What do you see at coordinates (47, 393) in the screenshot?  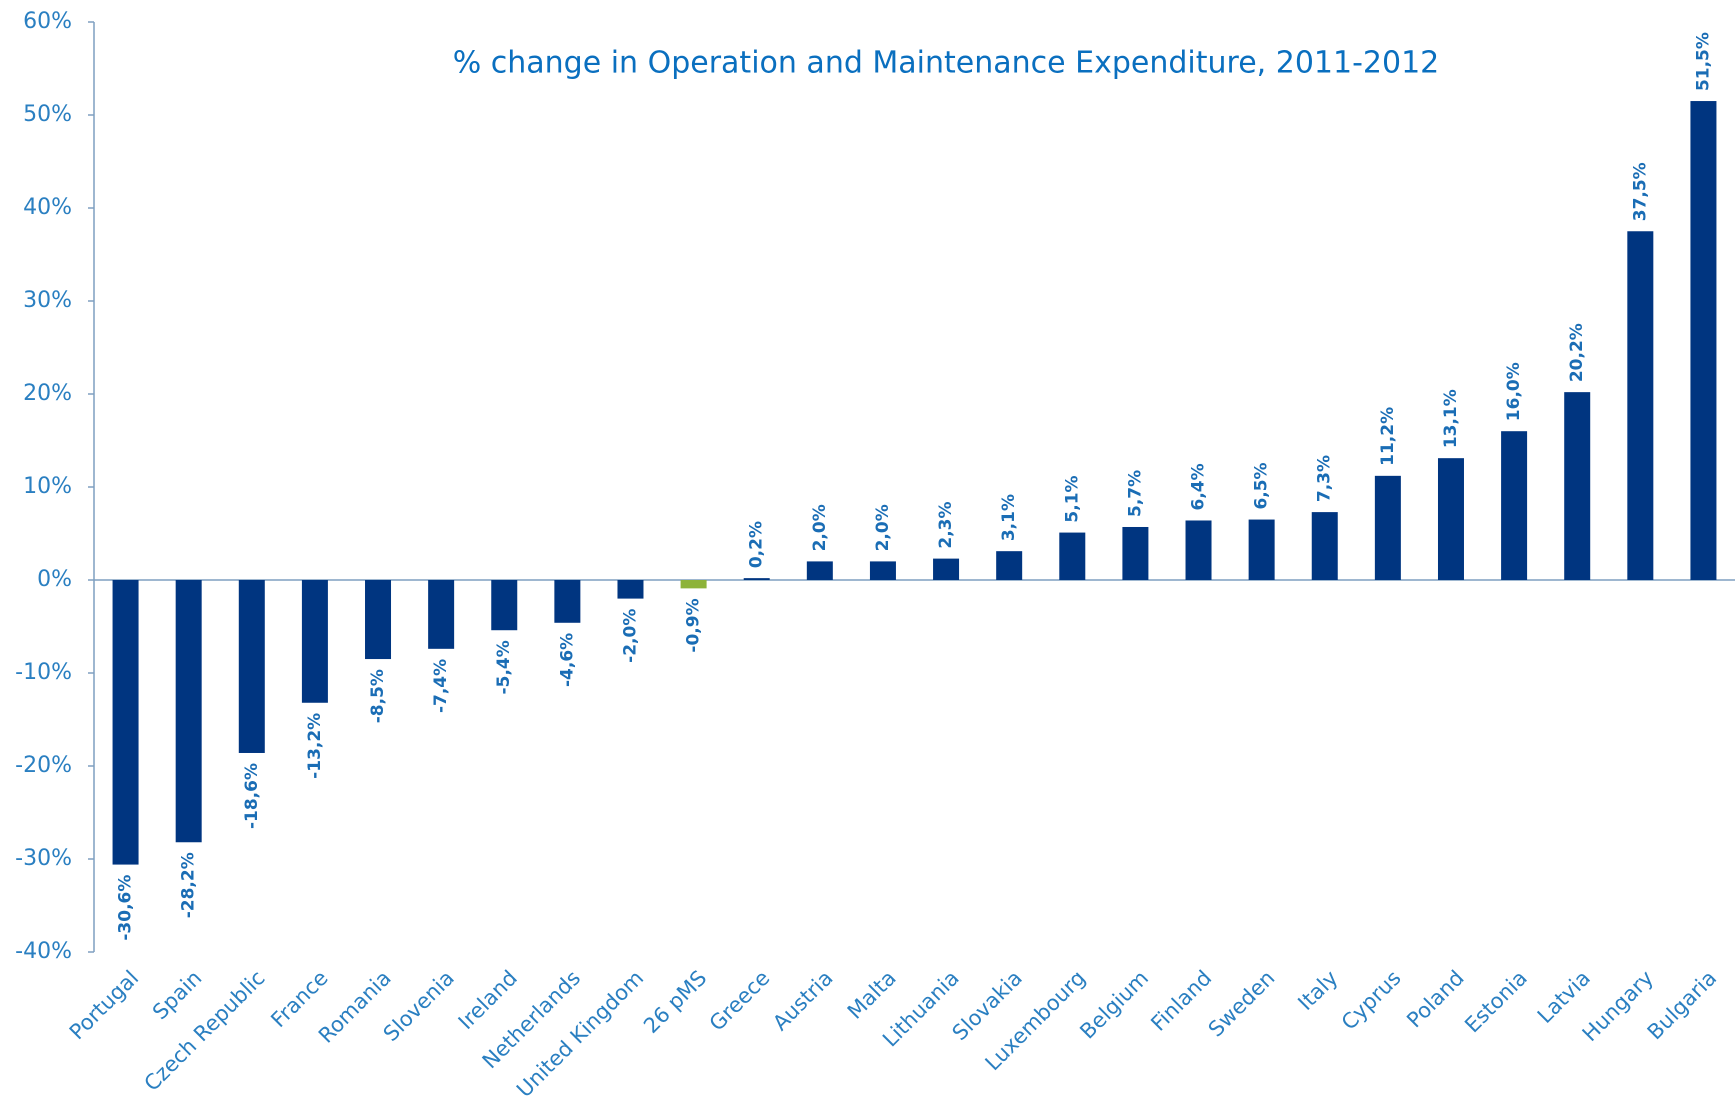 I see `y-tick-label: 20%` at bounding box center [47, 393].